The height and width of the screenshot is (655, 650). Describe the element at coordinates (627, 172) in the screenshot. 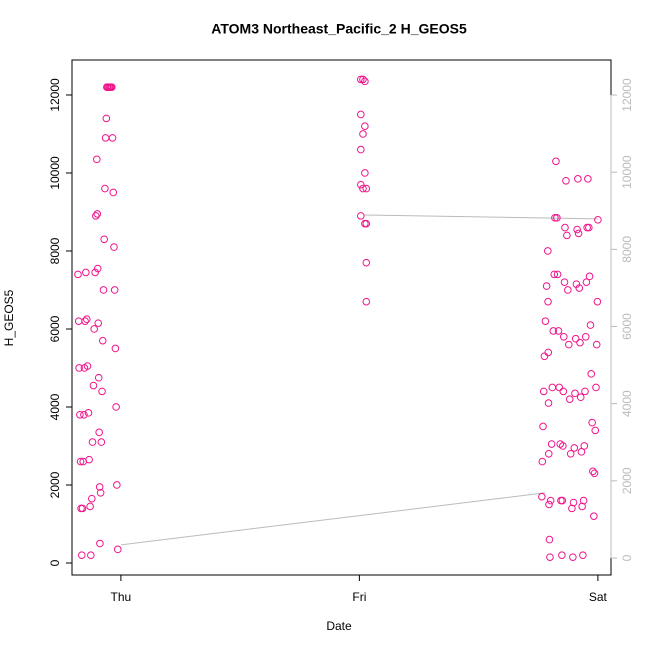

I see `y2-tick-label: 10000` at that location.